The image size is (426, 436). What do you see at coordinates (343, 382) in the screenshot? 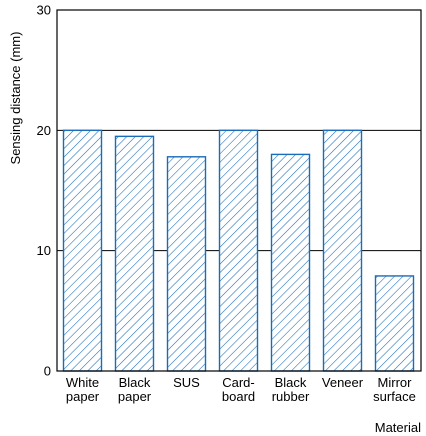
I see `x-tick-label: Veneer` at bounding box center [343, 382].